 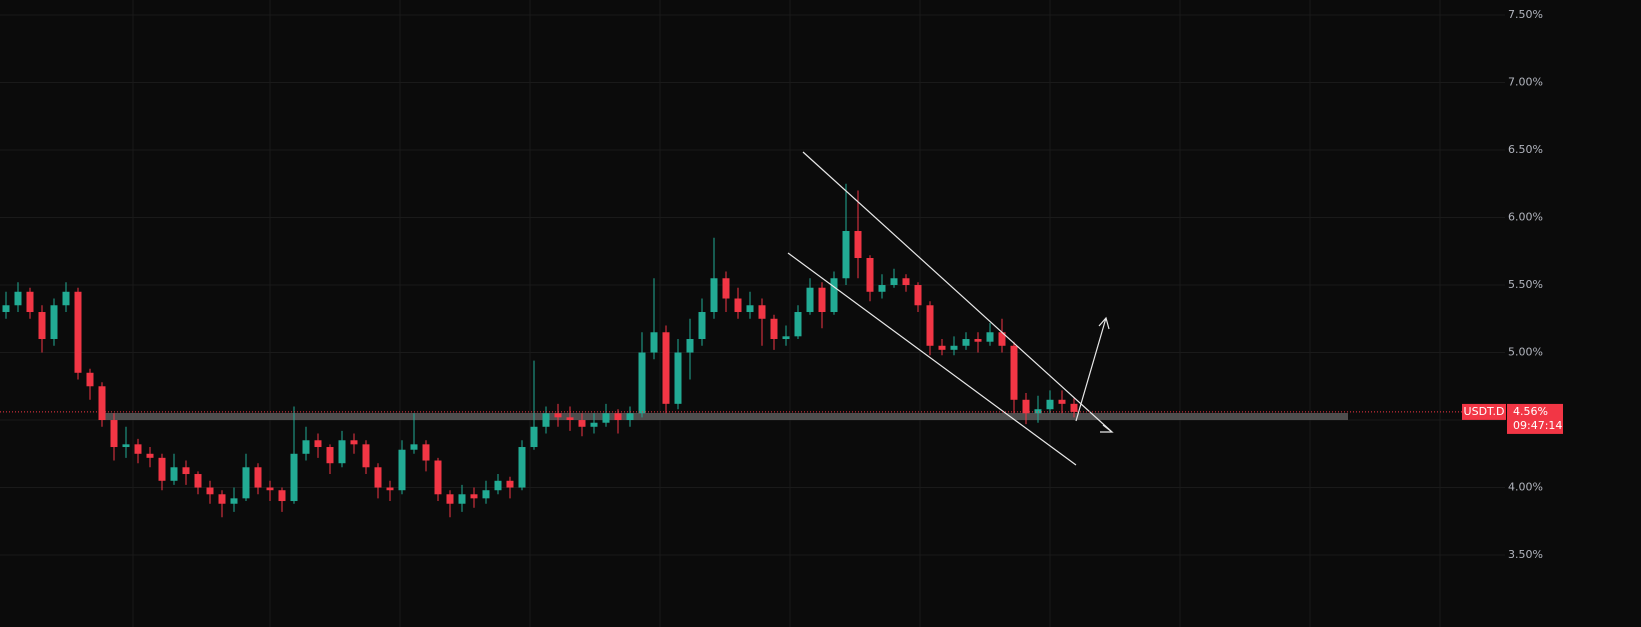 What do you see at coordinates (957, 292) in the screenshot?
I see `channel-upper-line` at bounding box center [957, 292].